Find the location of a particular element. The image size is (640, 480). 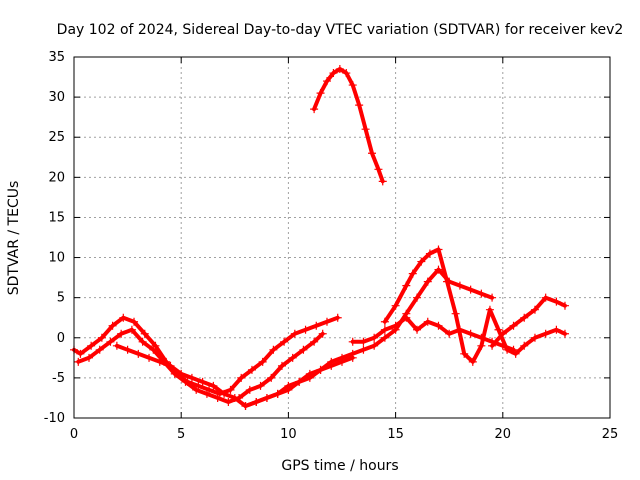

y-axis-label: SDTVAR / TECUs is located at coordinates (14, 238).